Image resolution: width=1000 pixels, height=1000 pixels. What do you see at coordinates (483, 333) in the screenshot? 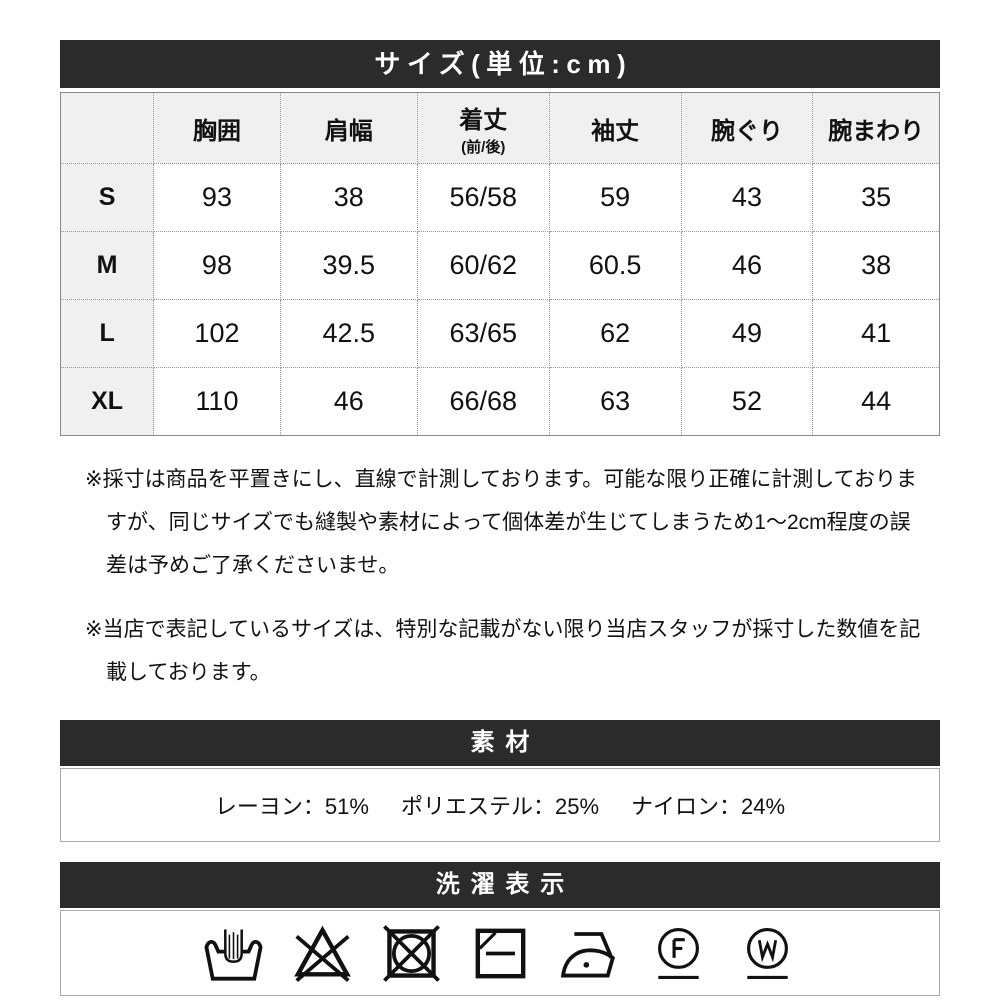
I see `cell-value: 63/65` at bounding box center [483, 333].